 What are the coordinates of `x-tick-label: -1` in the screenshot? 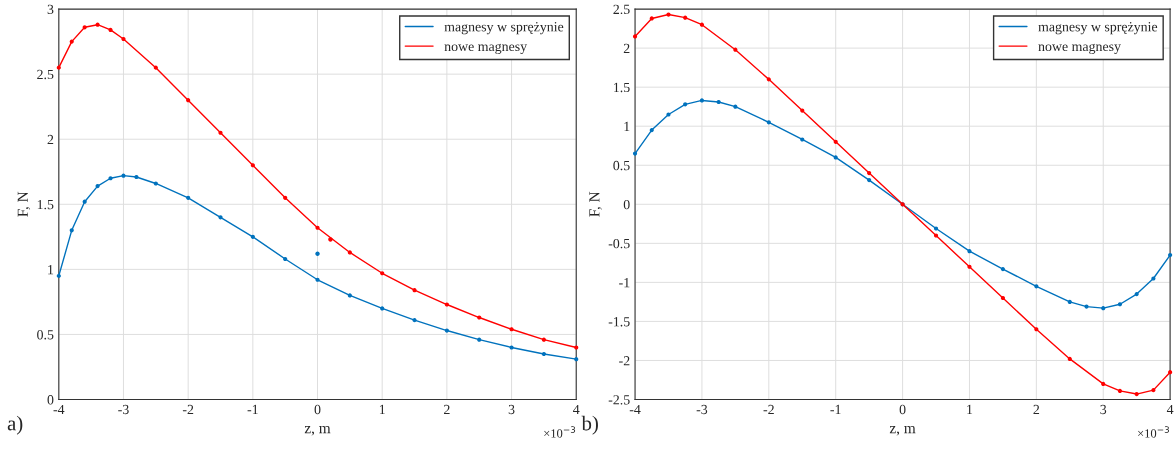 It's located at (835, 409).